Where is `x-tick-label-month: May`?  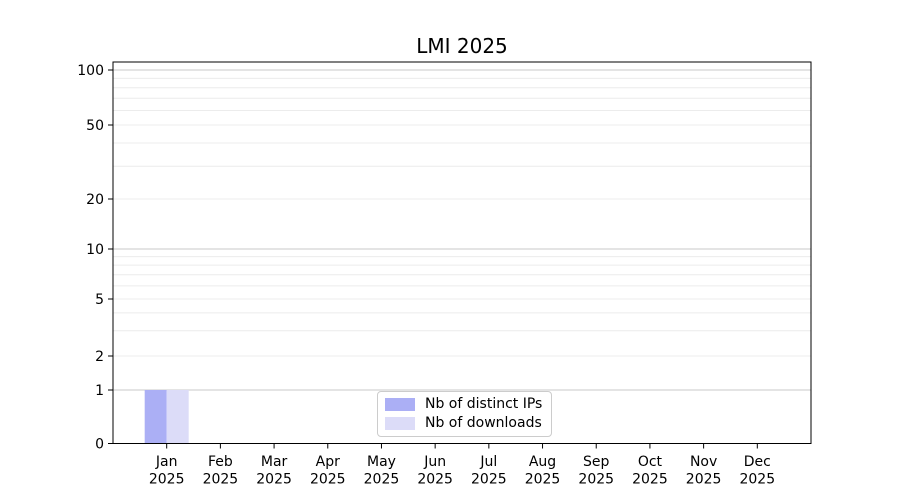 x-tick-label-month: May is located at coordinates (381, 462).